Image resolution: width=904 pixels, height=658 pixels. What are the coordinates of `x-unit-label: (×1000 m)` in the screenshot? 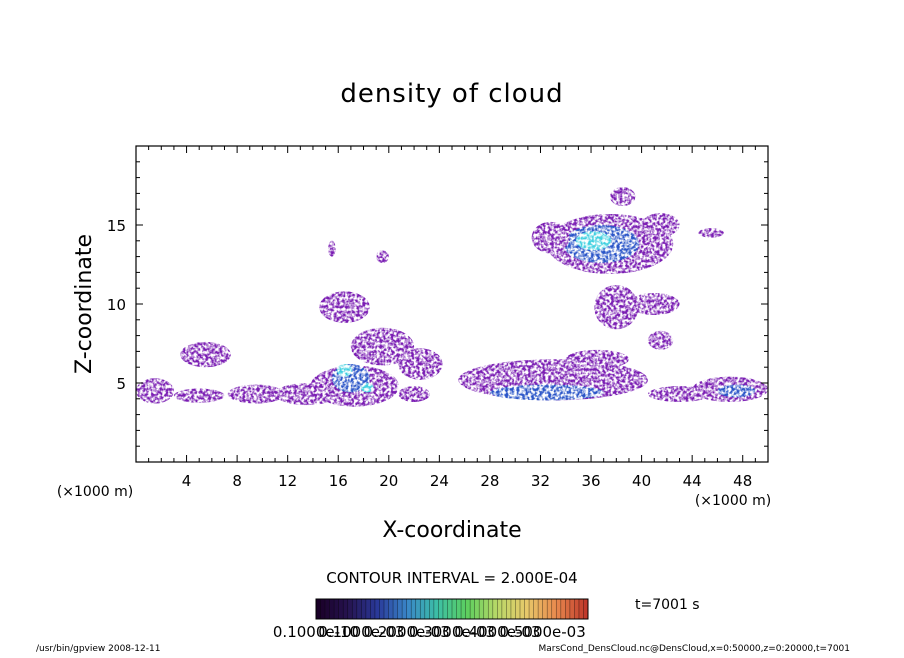 It's located at (733, 501).